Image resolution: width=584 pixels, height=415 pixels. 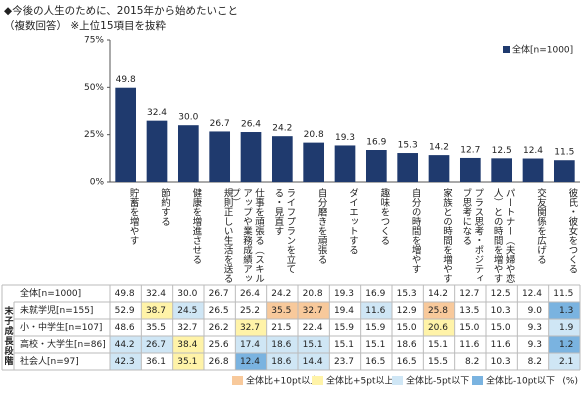 I want to click on value-label: 15.3, so click(x=408, y=146).